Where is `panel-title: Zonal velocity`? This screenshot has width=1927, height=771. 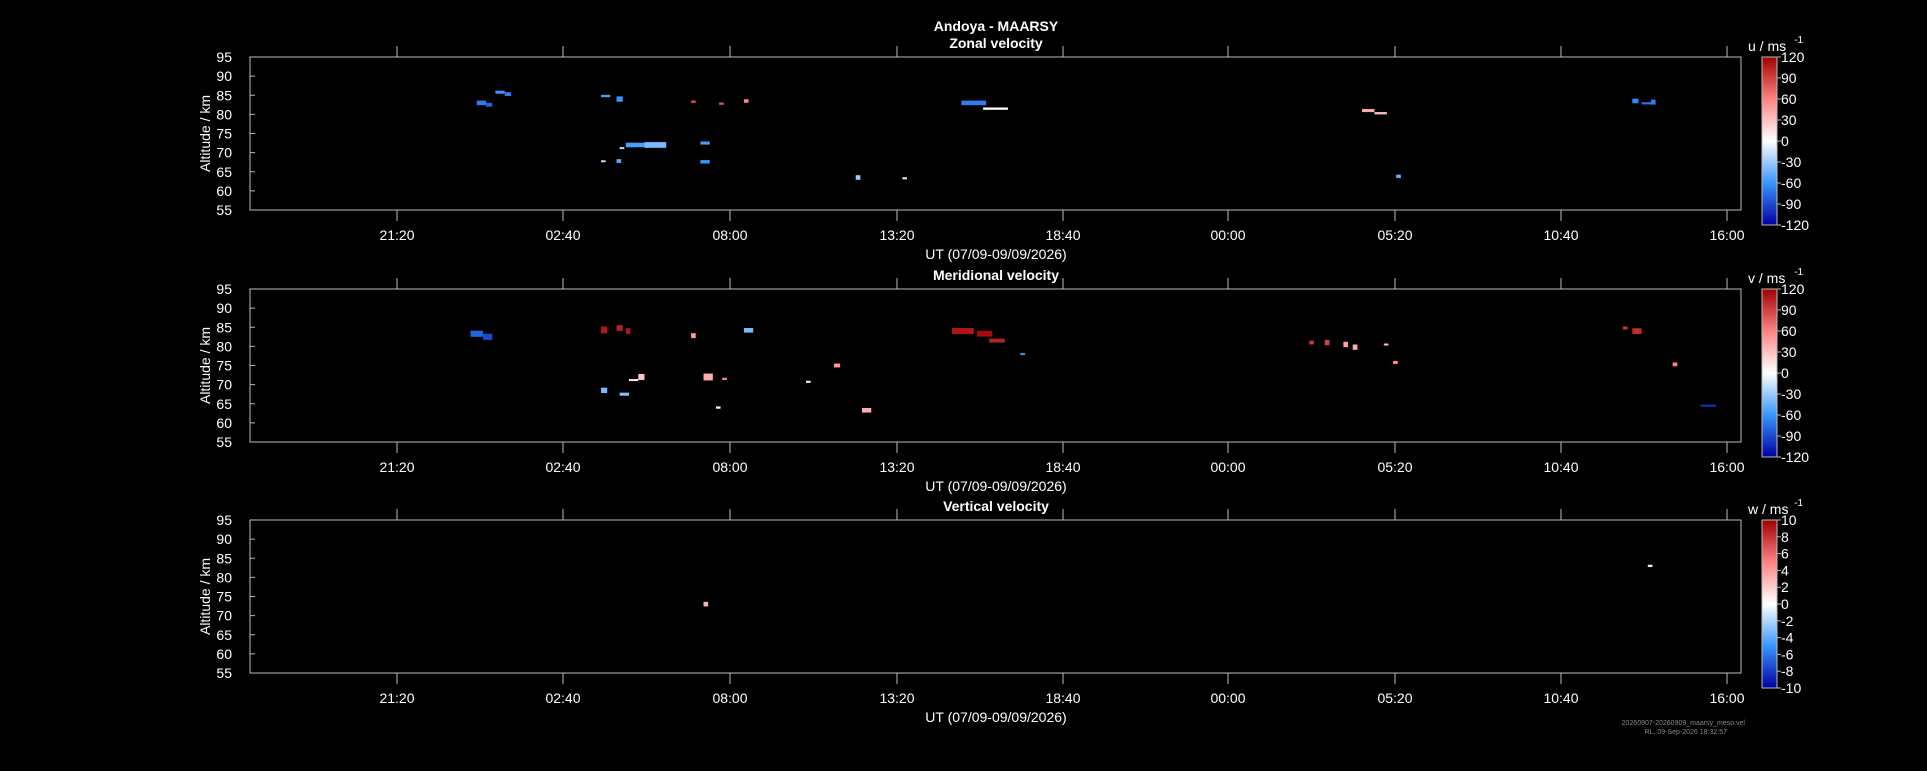 panel-title: Zonal velocity is located at coordinates (996, 43).